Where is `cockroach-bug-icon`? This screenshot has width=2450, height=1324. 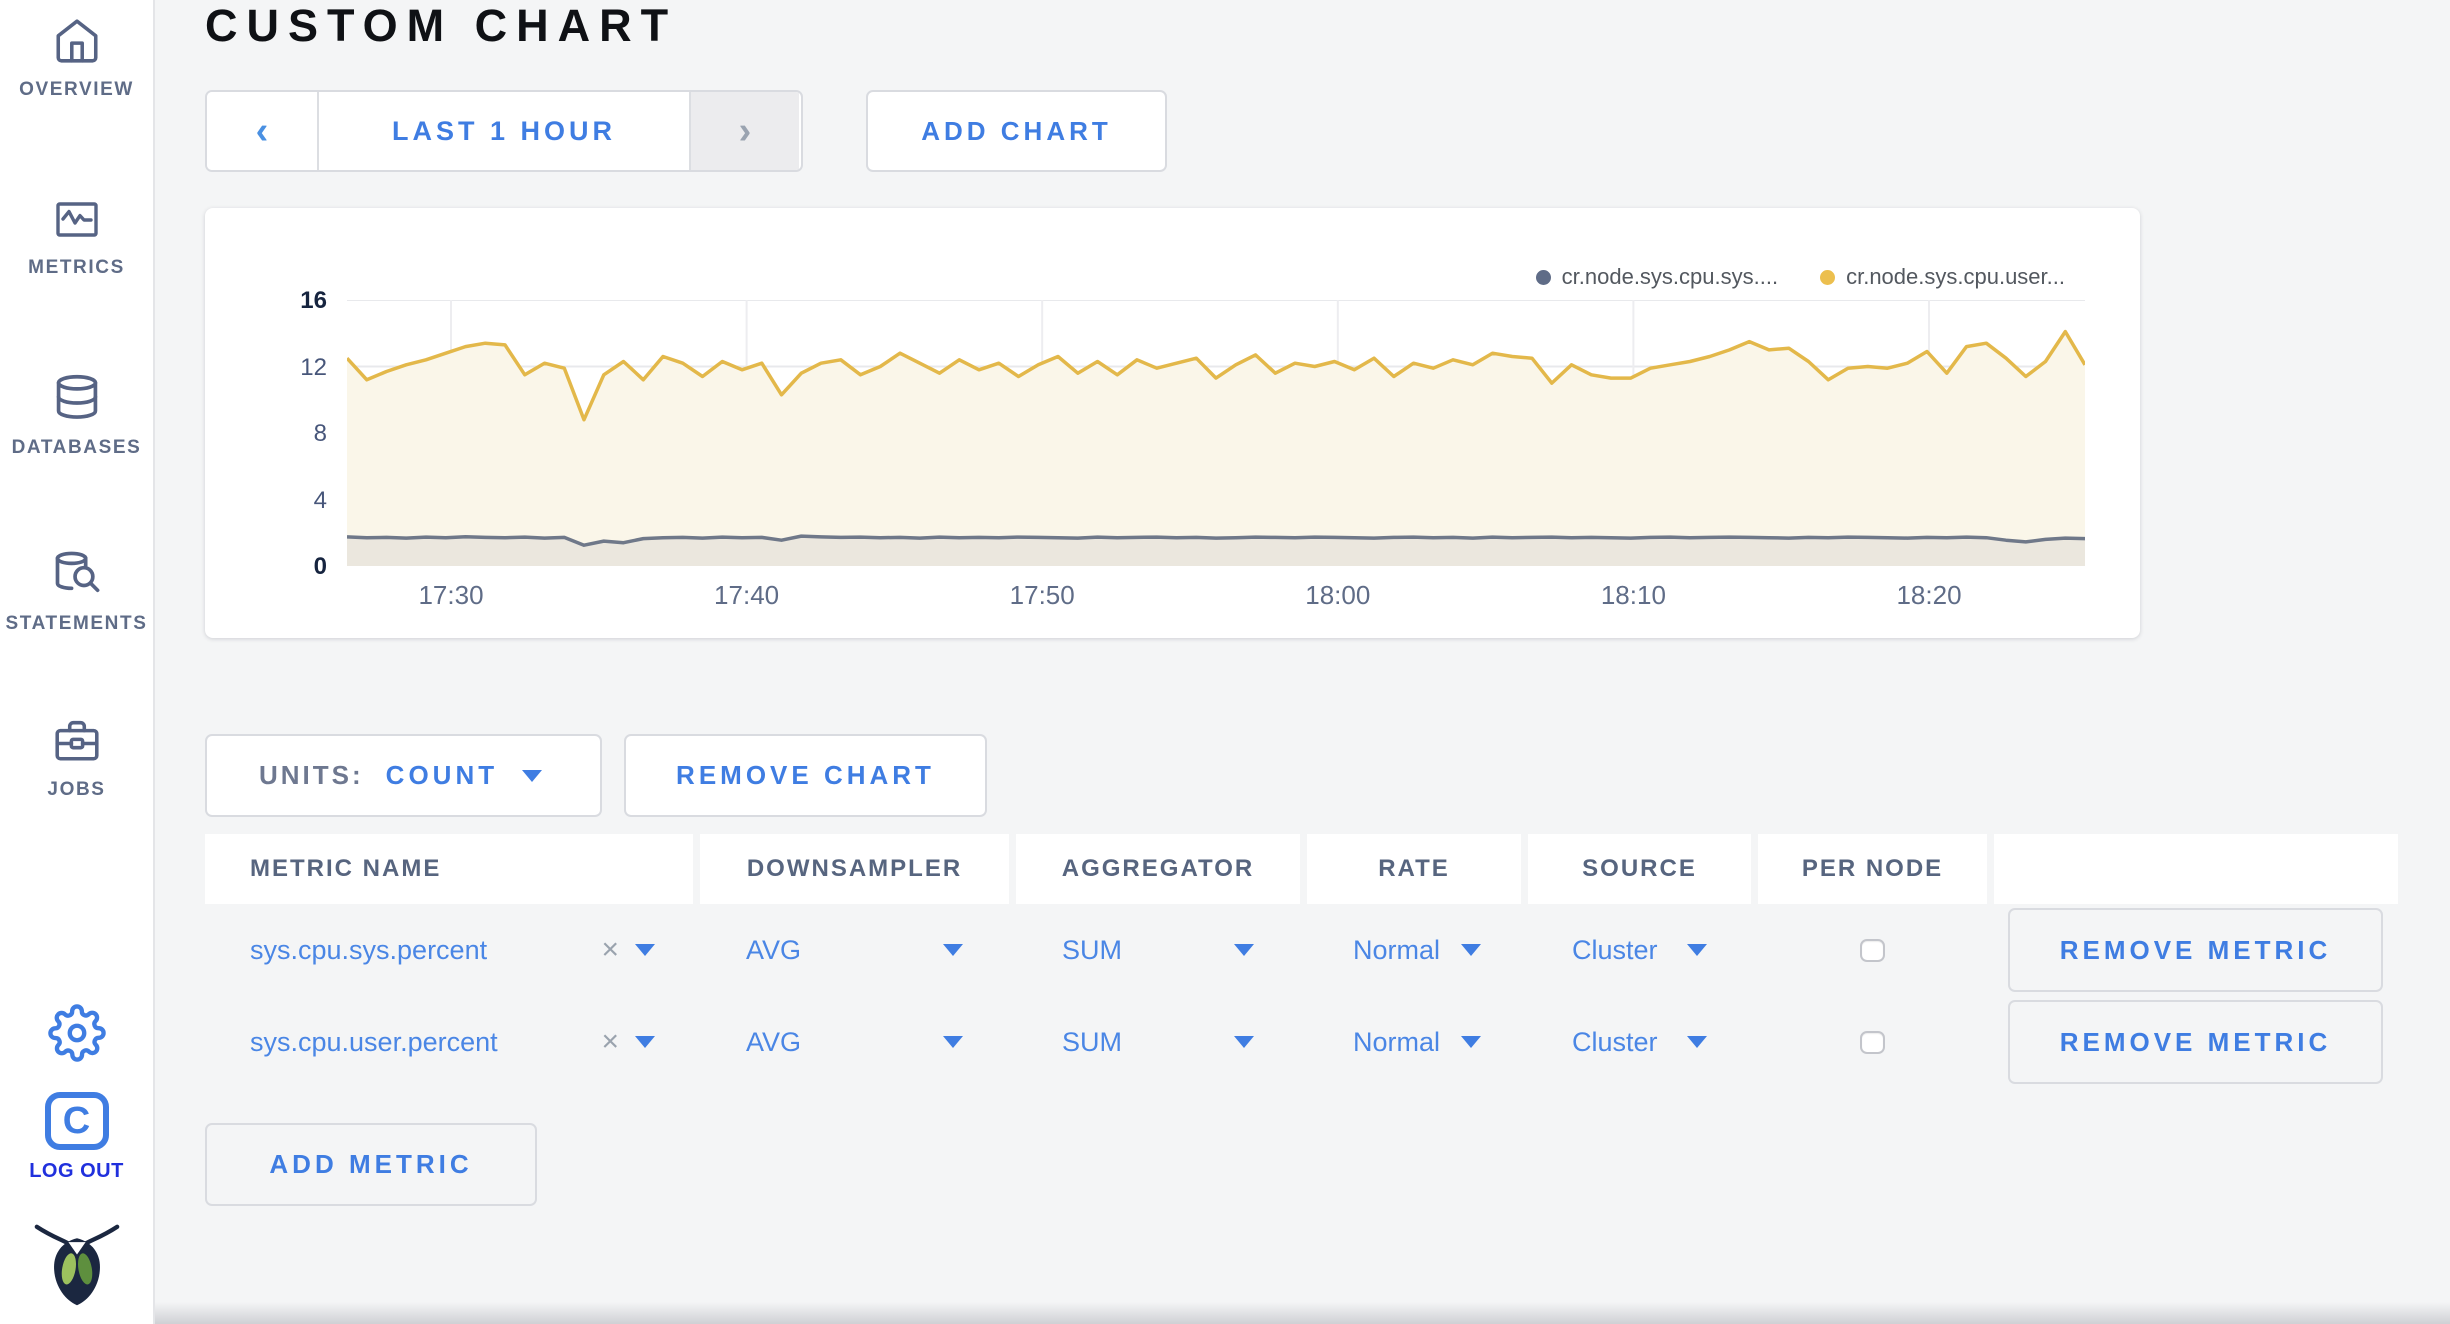 cockroach-bug-icon is located at coordinates (77, 1266).